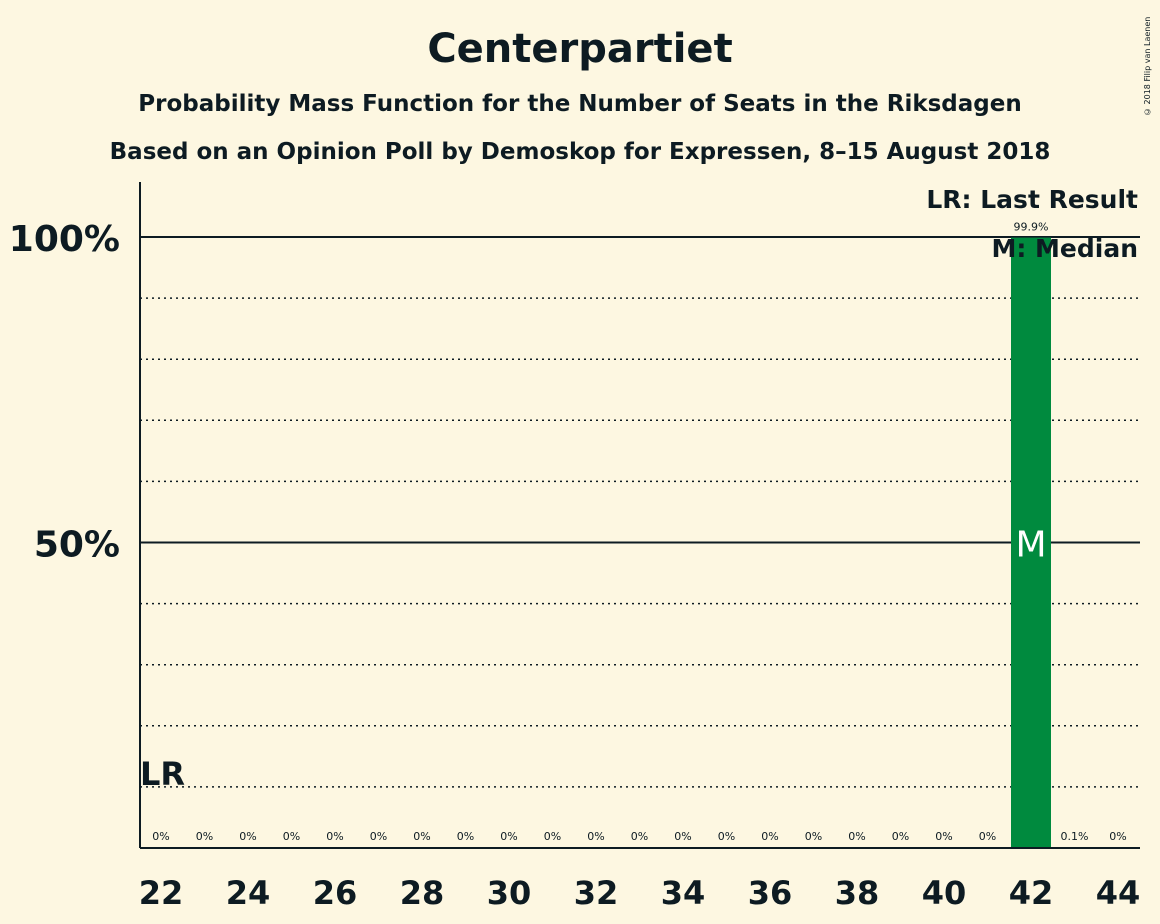  Describe the element at coordinates (77, 545) in the screenshot. I see `y-tick-label: 50%` at that location.